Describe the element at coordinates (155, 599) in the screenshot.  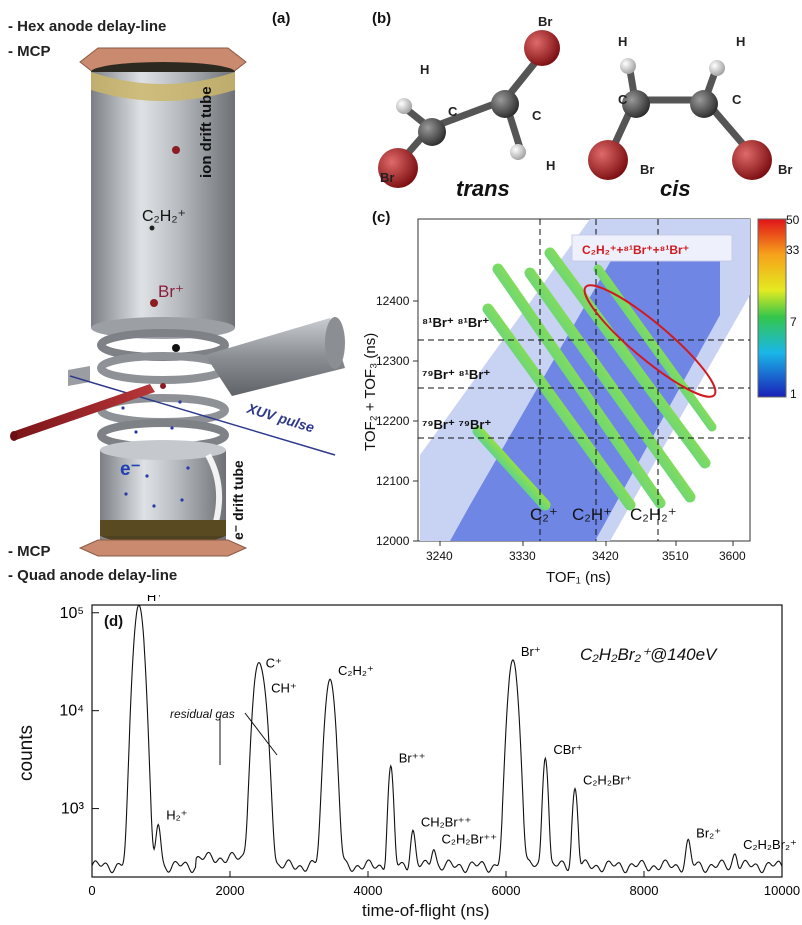
I see `peak-label: H⁺` at that location.